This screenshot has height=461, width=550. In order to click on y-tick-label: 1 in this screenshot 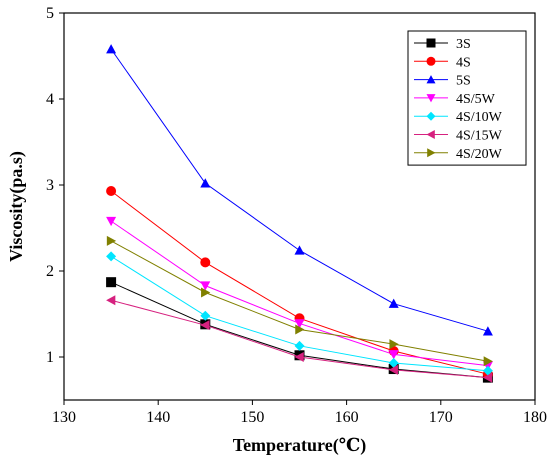, I will do `click(50, 357)`.